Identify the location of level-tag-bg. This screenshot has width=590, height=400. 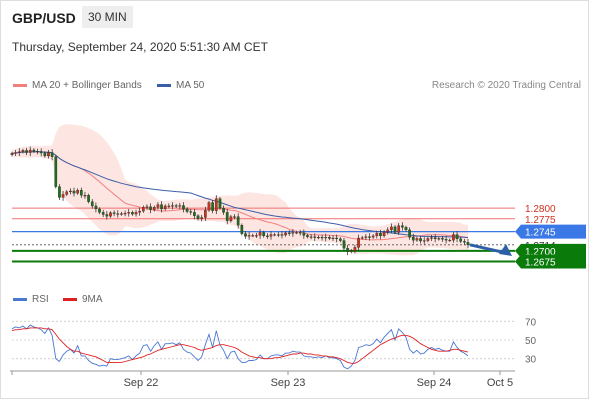
(550, 250).